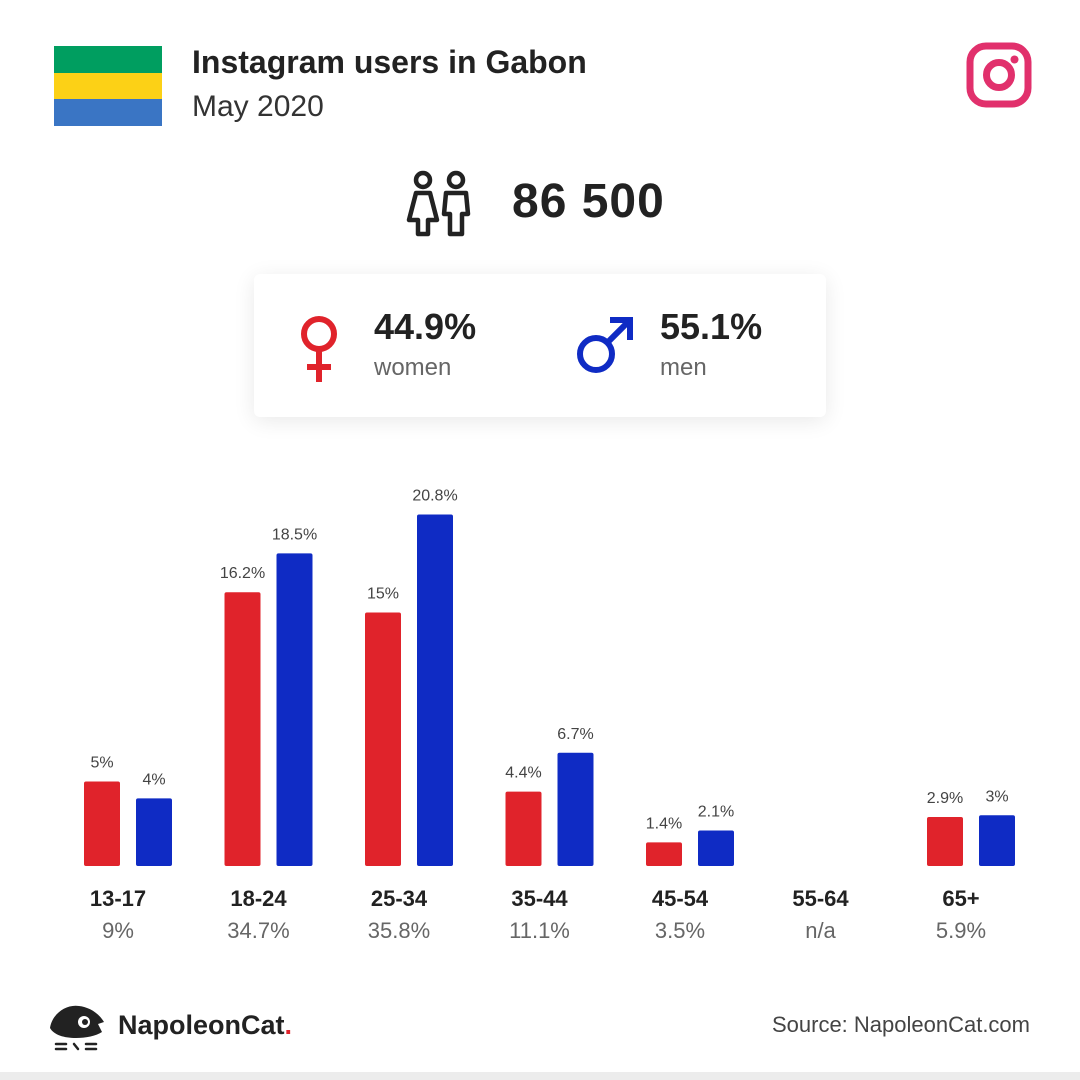  I want to click on country-flag, so click(108, 86).